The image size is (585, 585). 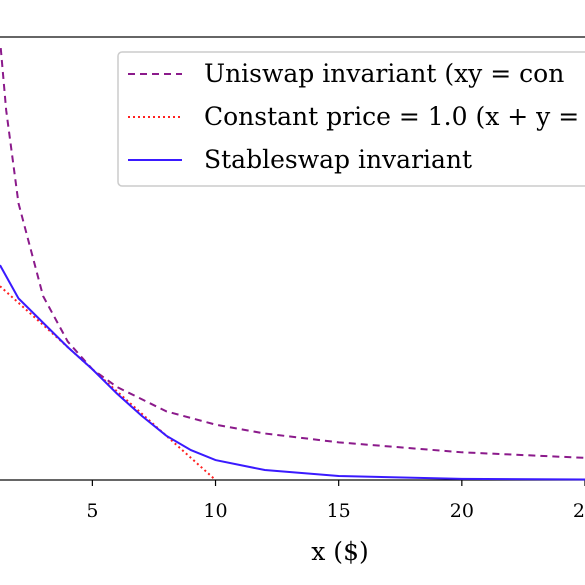 What do you see at coordinates (338, 159) in the screenshot?
I see `legend-label: Stableswap invariant` at bounding box center [338, 159].